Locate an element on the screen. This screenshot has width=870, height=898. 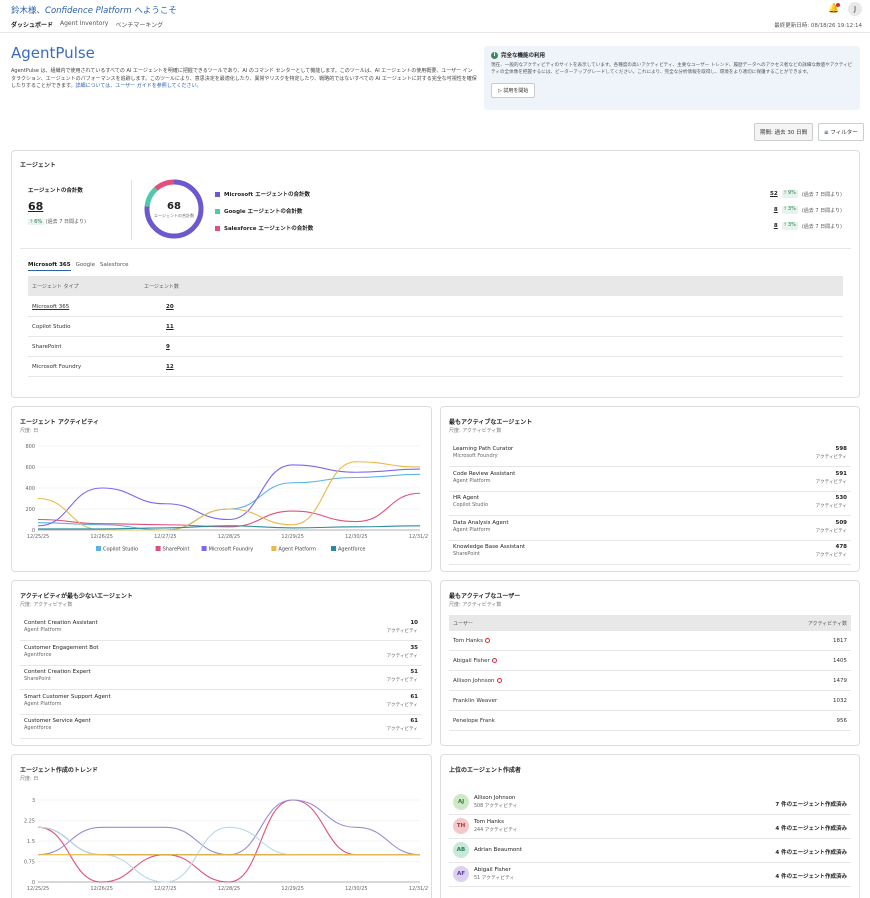
subtab-google: Google is located at coordinates (85, 265).